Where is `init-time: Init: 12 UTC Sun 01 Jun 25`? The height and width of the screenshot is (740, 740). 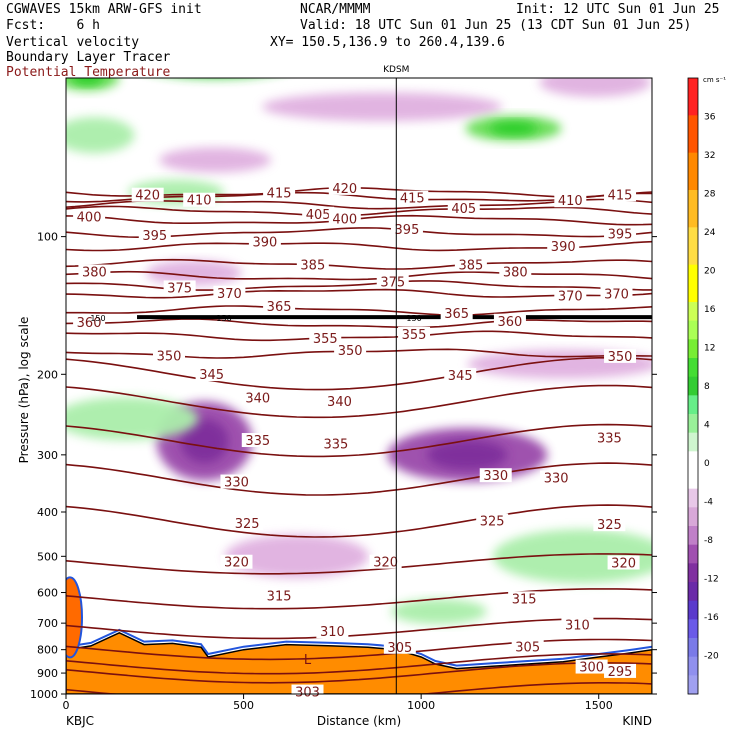
init-time: Init: 12 UTC Sun 01 Jun 25 is located at coordinates (618, 9).